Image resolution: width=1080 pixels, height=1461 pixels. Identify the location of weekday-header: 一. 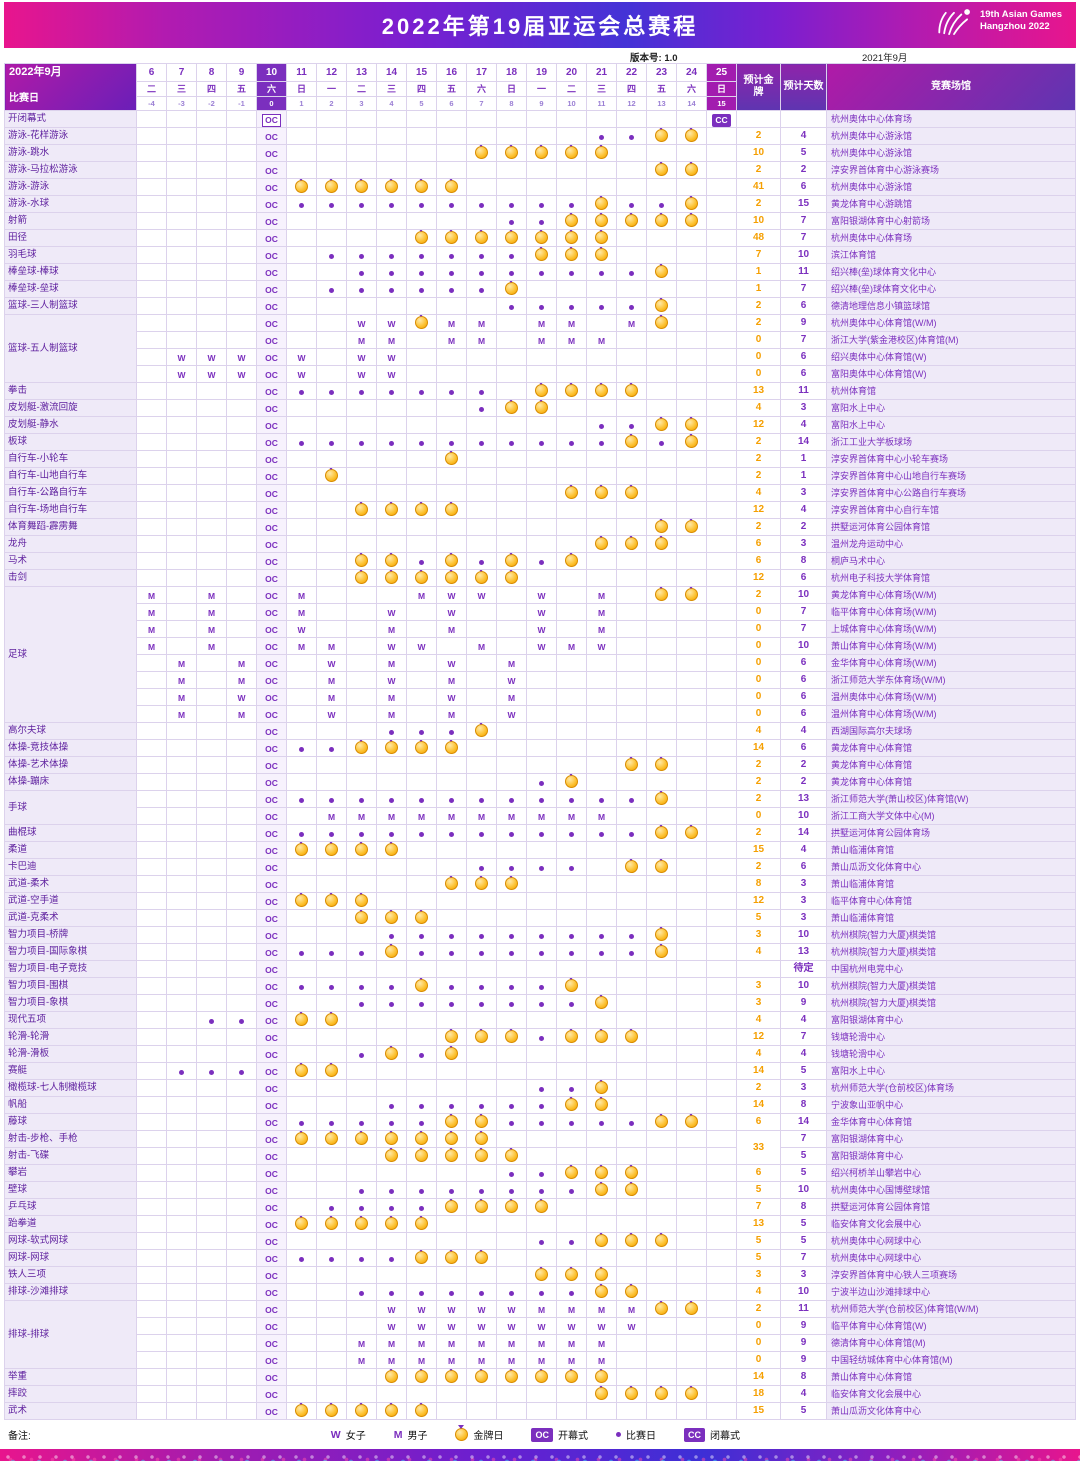
(331, 89).